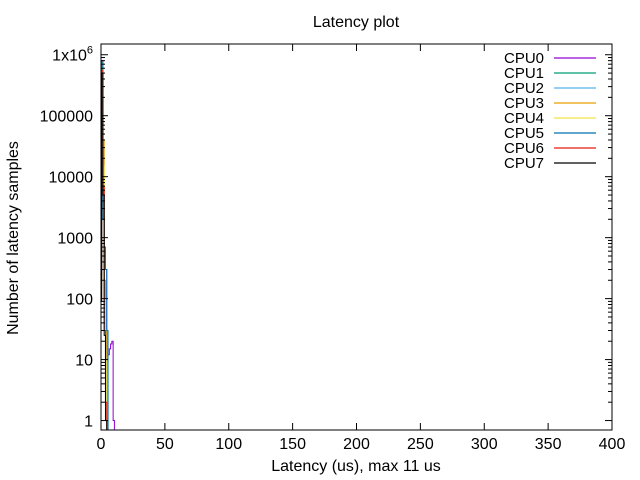 Image resolution: width=640 pixels, height=480 pixels. Describe the element at coordinates (228, 444) in the screenshot. I see `x-tick-label: 100` at that location.